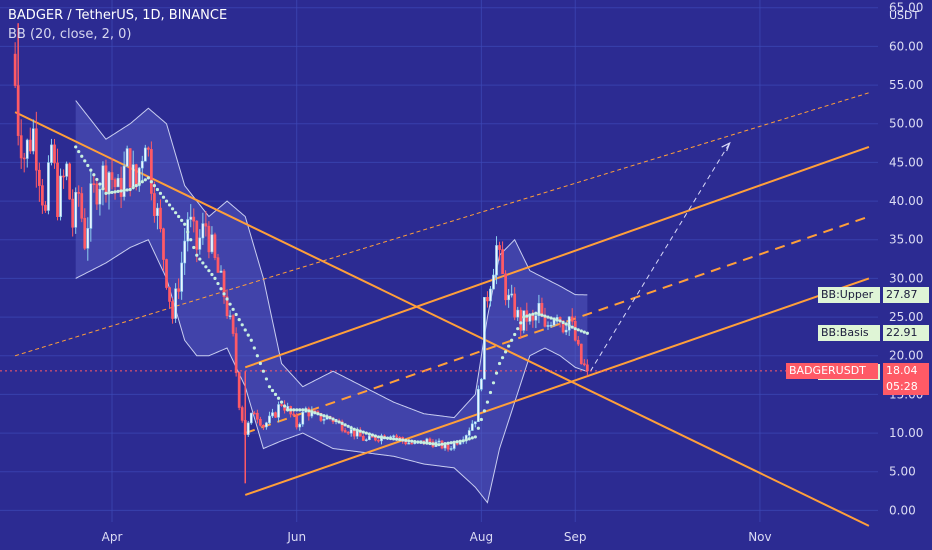  Describe the element at coordinates (906, 278) in the screenshot. I see `y-tick-label: 30.00` at that location.